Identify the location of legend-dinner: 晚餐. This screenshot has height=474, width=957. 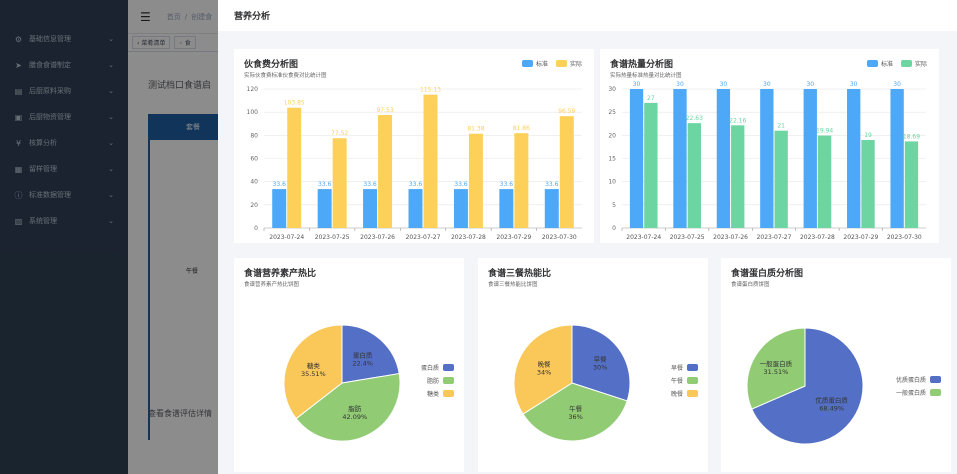
(684, 393).